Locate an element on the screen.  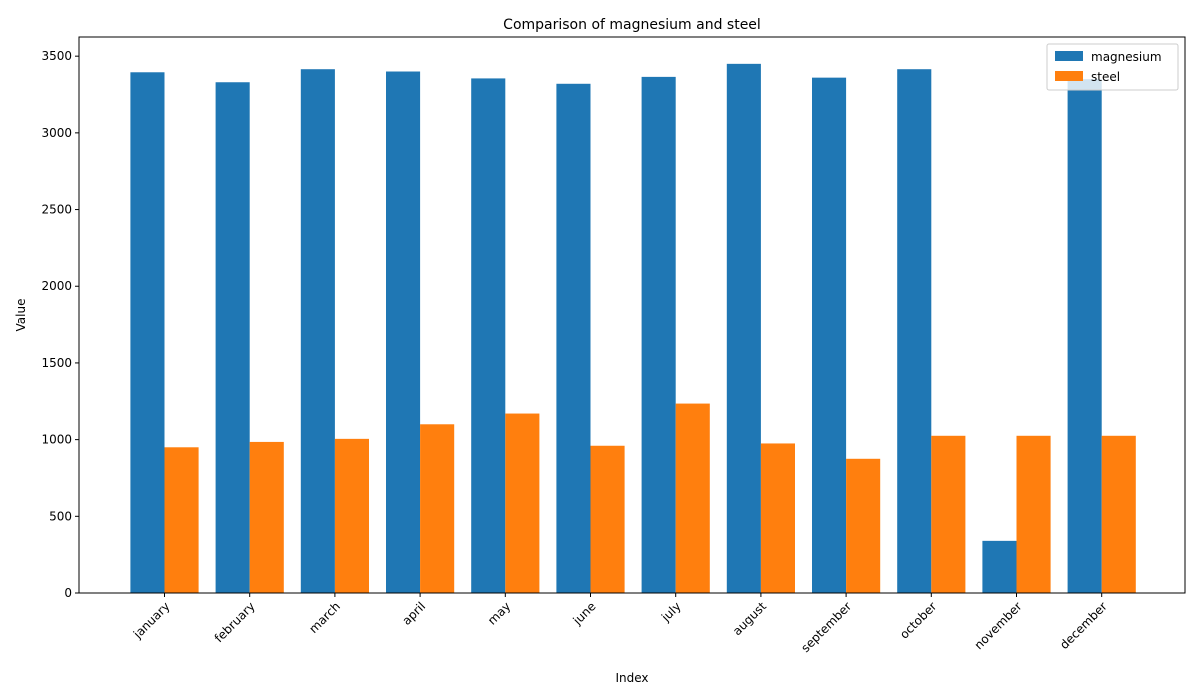
bar-magnesium-march is located at coordinates (317, 331).